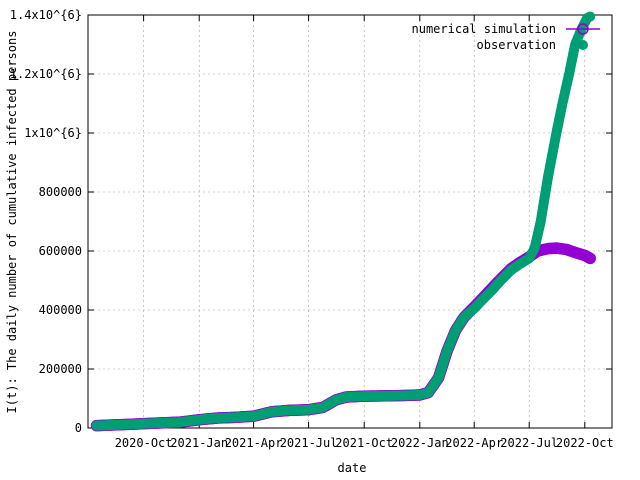 This screenshot has height=480, width=640. I want to click on x-tick-label: 2022-Jan, so click(420, 443).